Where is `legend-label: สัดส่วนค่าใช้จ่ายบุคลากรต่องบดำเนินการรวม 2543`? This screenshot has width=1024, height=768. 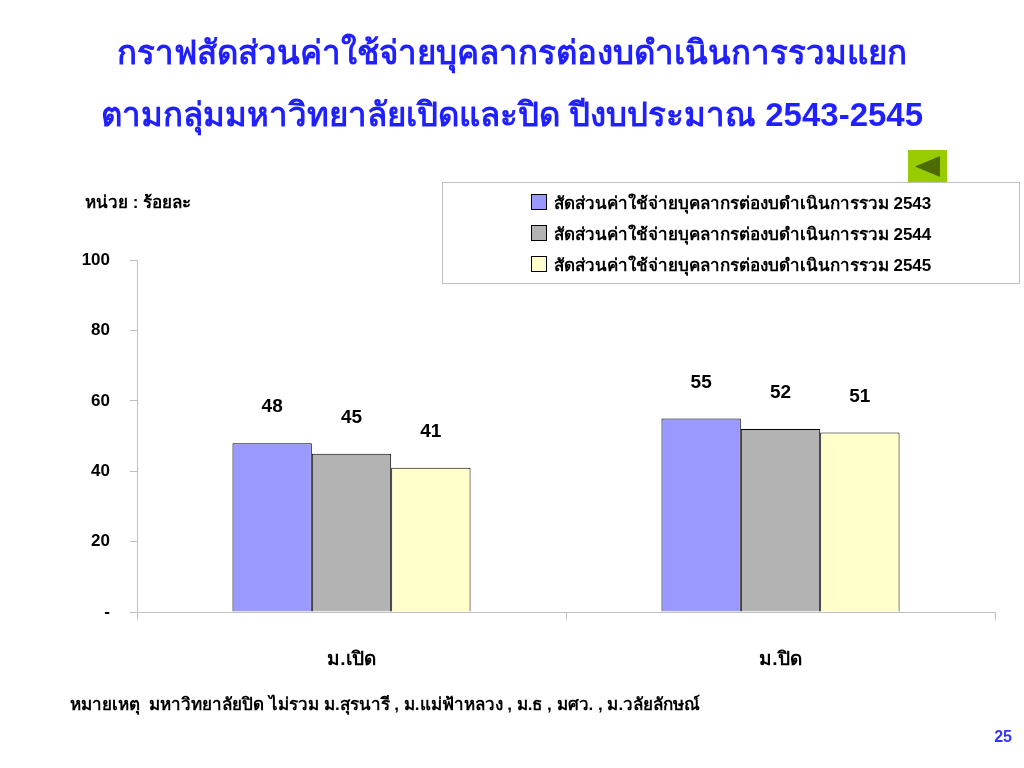 legend-label: สัดส่วนค่าใช้จ่ายบุคลากรต่องบดำเนินการรวม 2543 is located at coordinates (742, 204).